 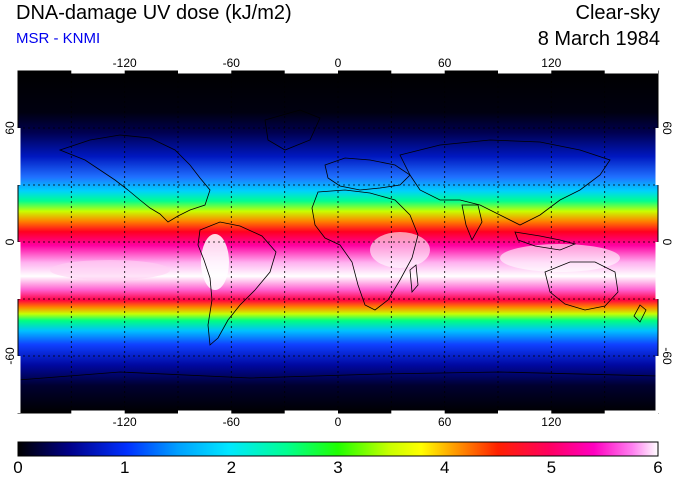 I want to click on lat-tick-right: 60, so click(x=667, y=128).